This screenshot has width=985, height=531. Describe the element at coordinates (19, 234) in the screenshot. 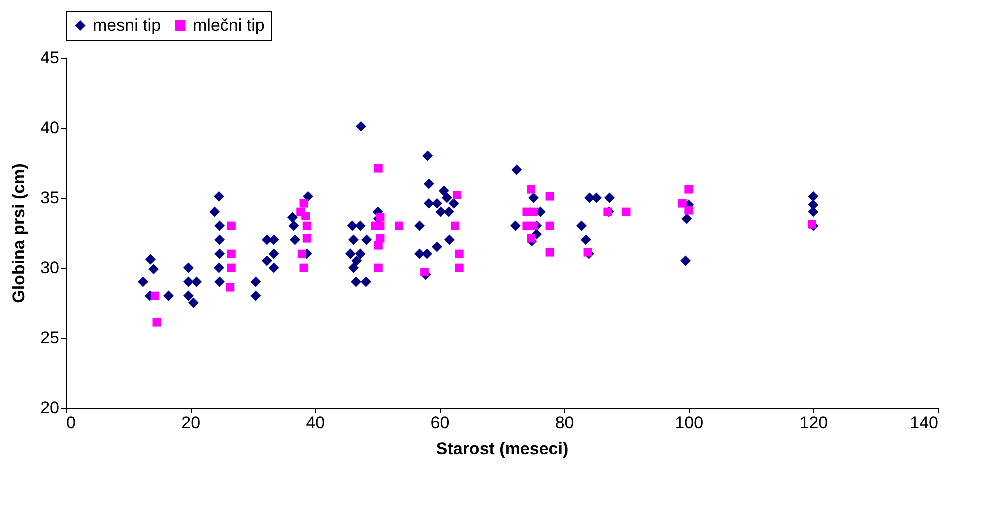

I see `y-axis-title: Globina prsi (cm)` at that location.